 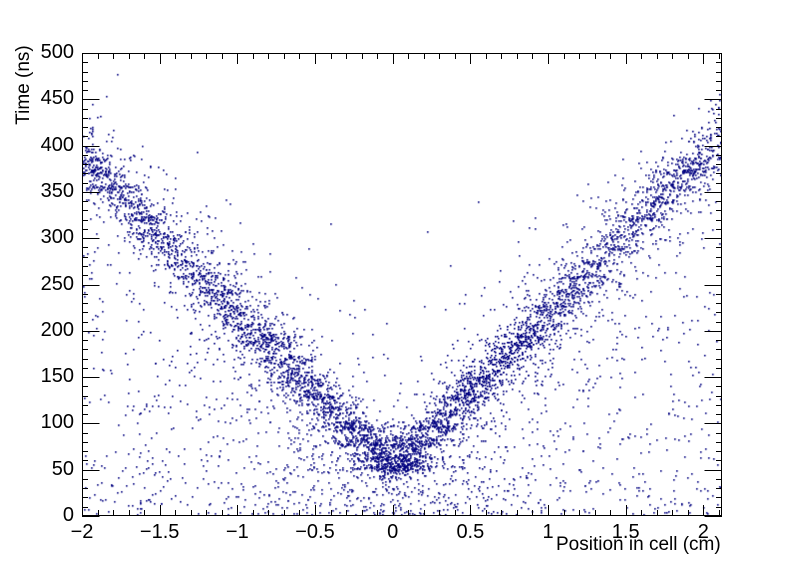 I want to click on y-tick-label: 350, so click(x=57, y=190).